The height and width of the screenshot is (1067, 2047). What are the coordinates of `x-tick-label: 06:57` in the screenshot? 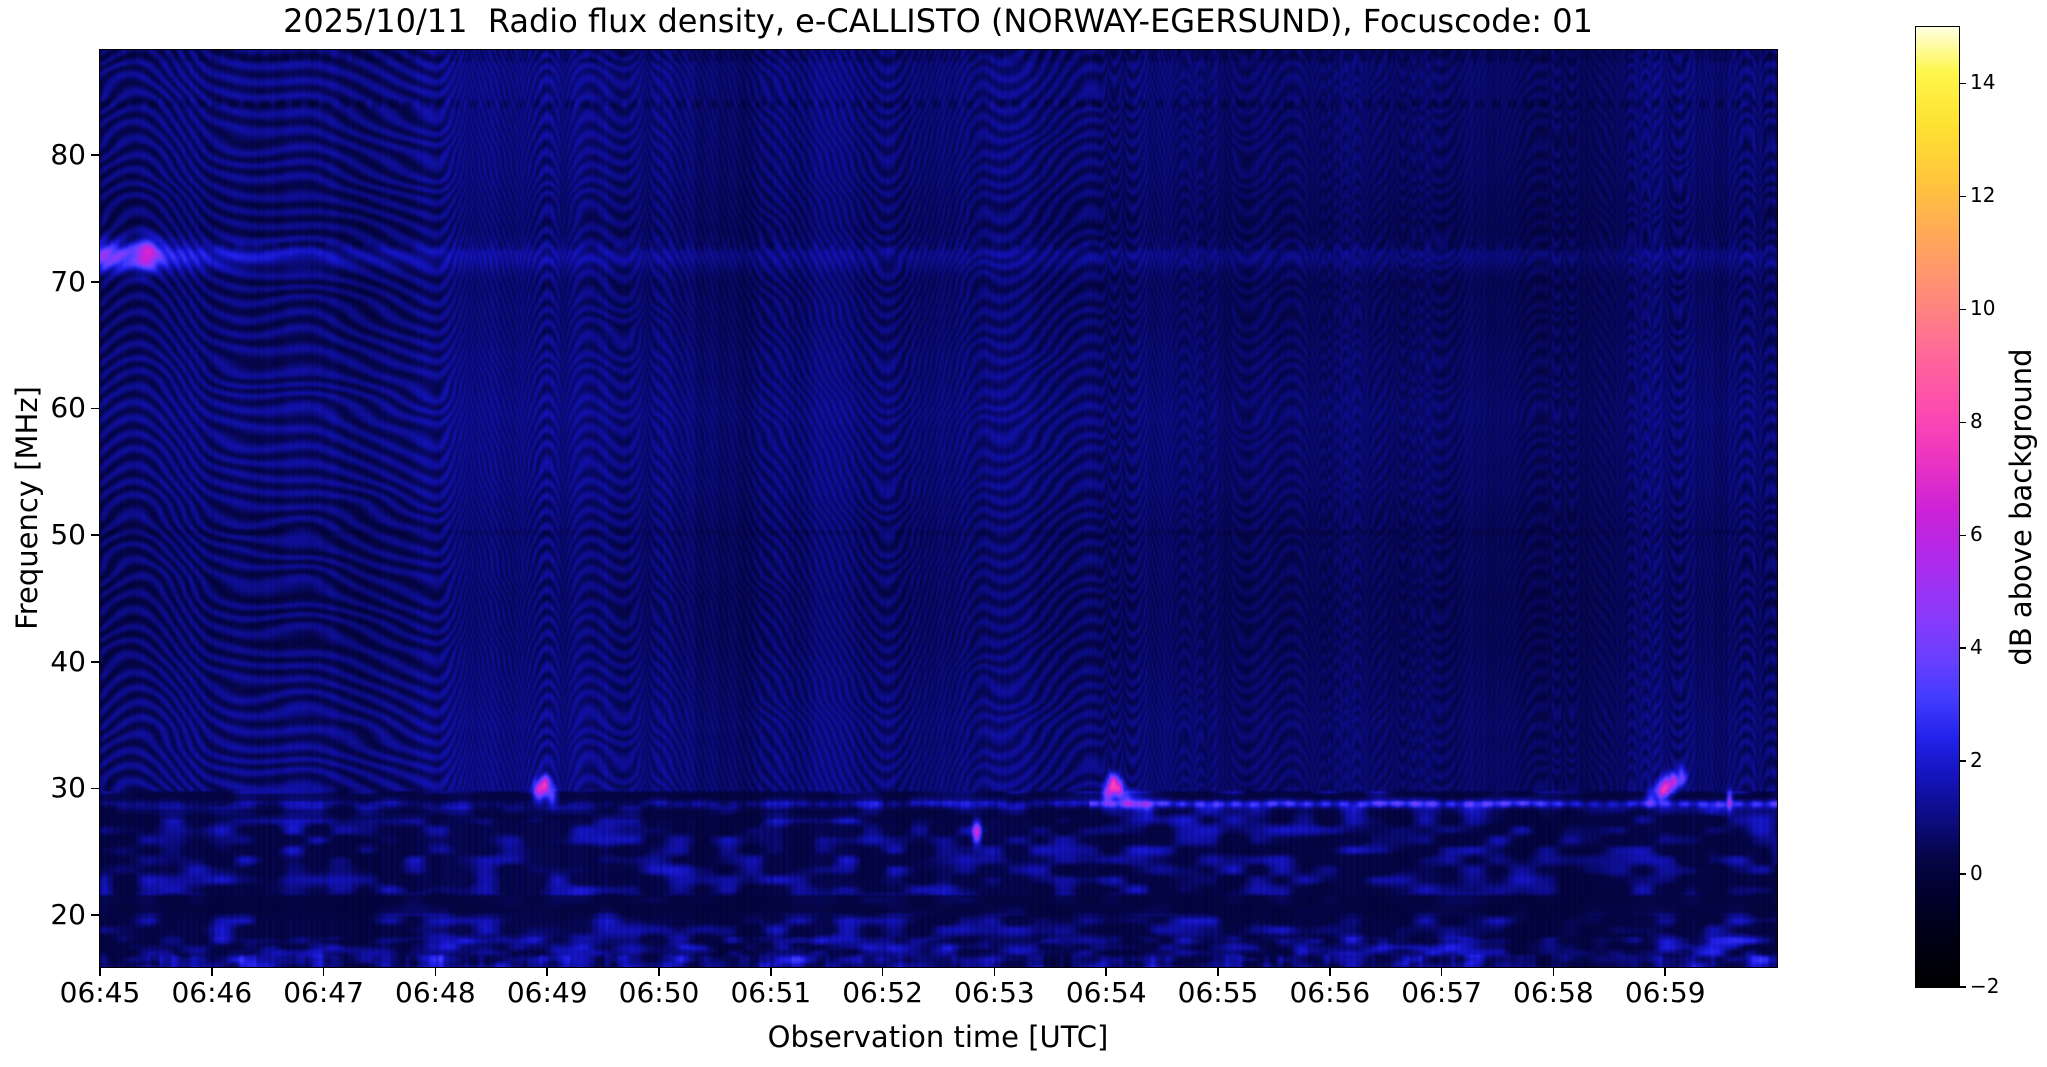 It's located at (1441, 992).